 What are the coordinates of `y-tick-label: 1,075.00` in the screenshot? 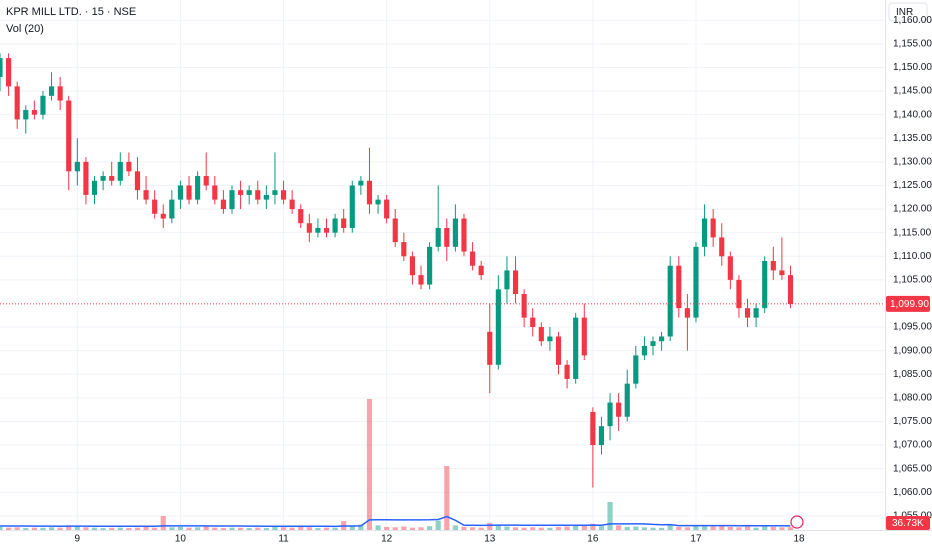 It's located at (912, 421).